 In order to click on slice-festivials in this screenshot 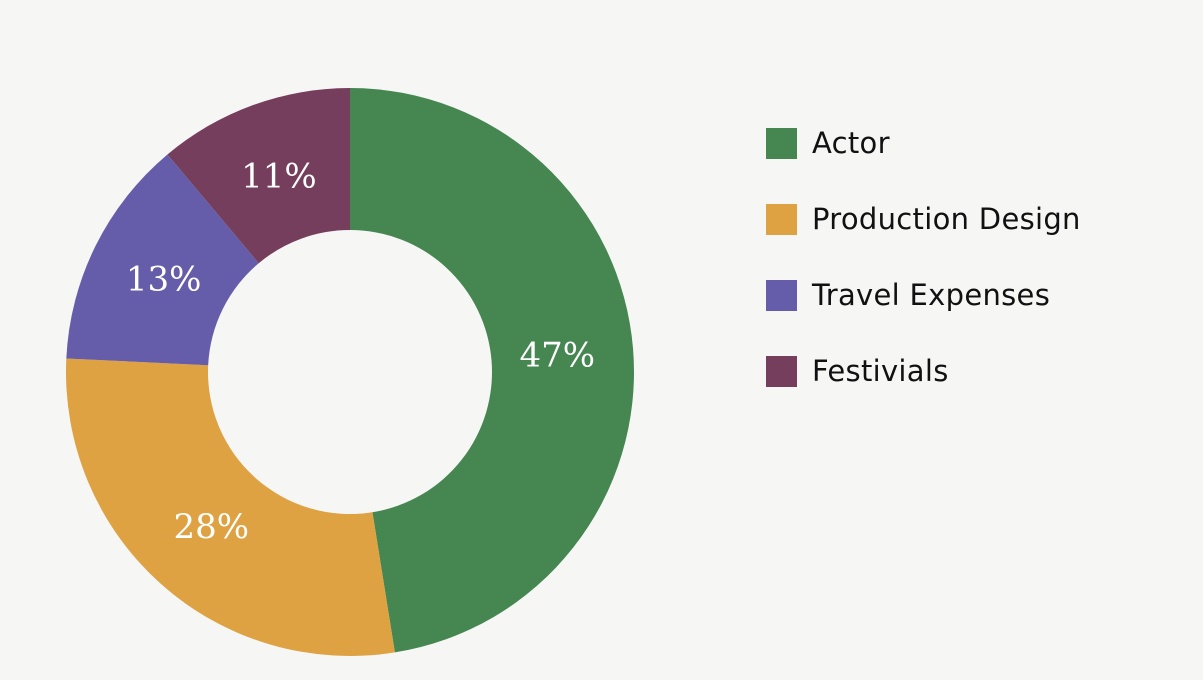, I will do `click(258, 176)`.